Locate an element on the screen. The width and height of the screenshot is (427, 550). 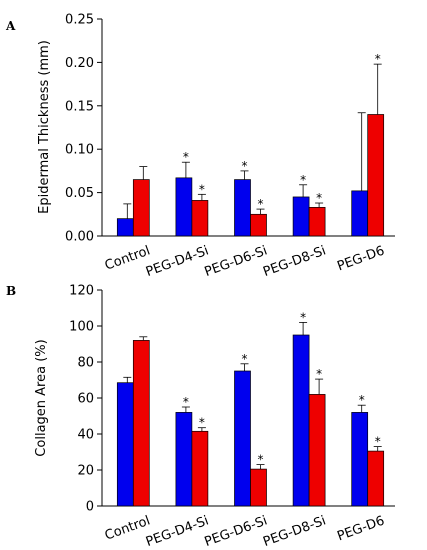
b-y-tick-label: 100 is located at coordinates (81, 327).